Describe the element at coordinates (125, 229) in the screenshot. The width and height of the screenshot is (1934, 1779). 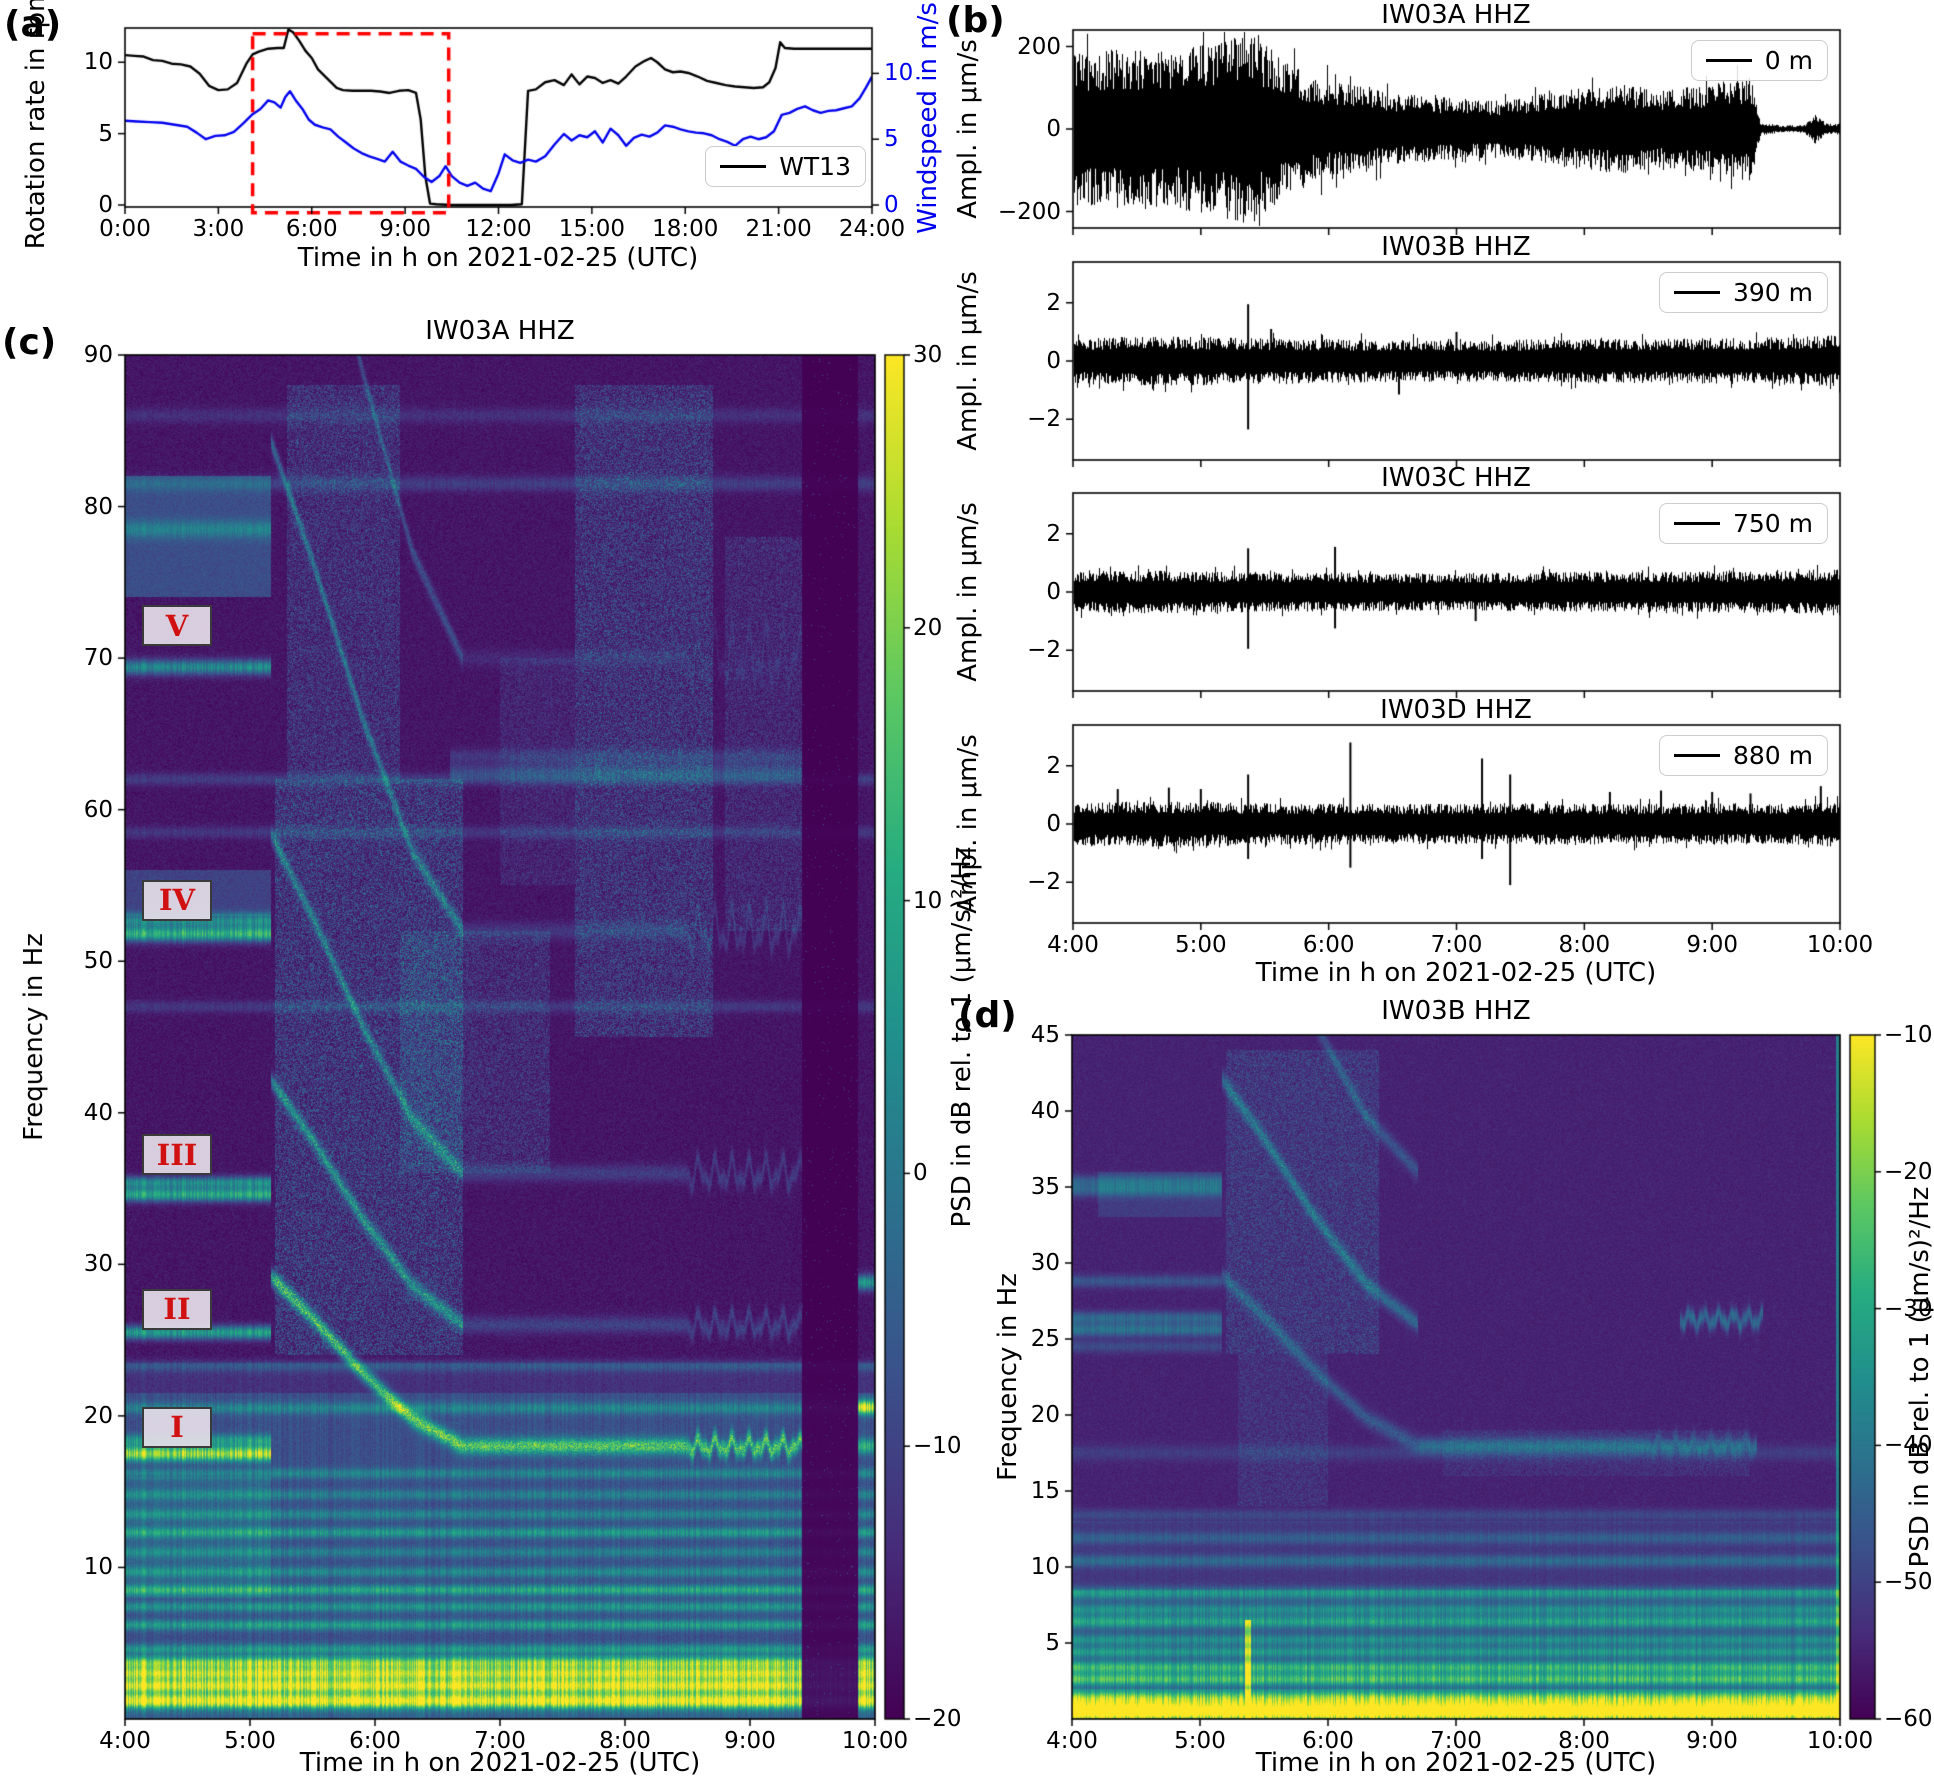
I see `a-x-tick: 0:00` at that location.